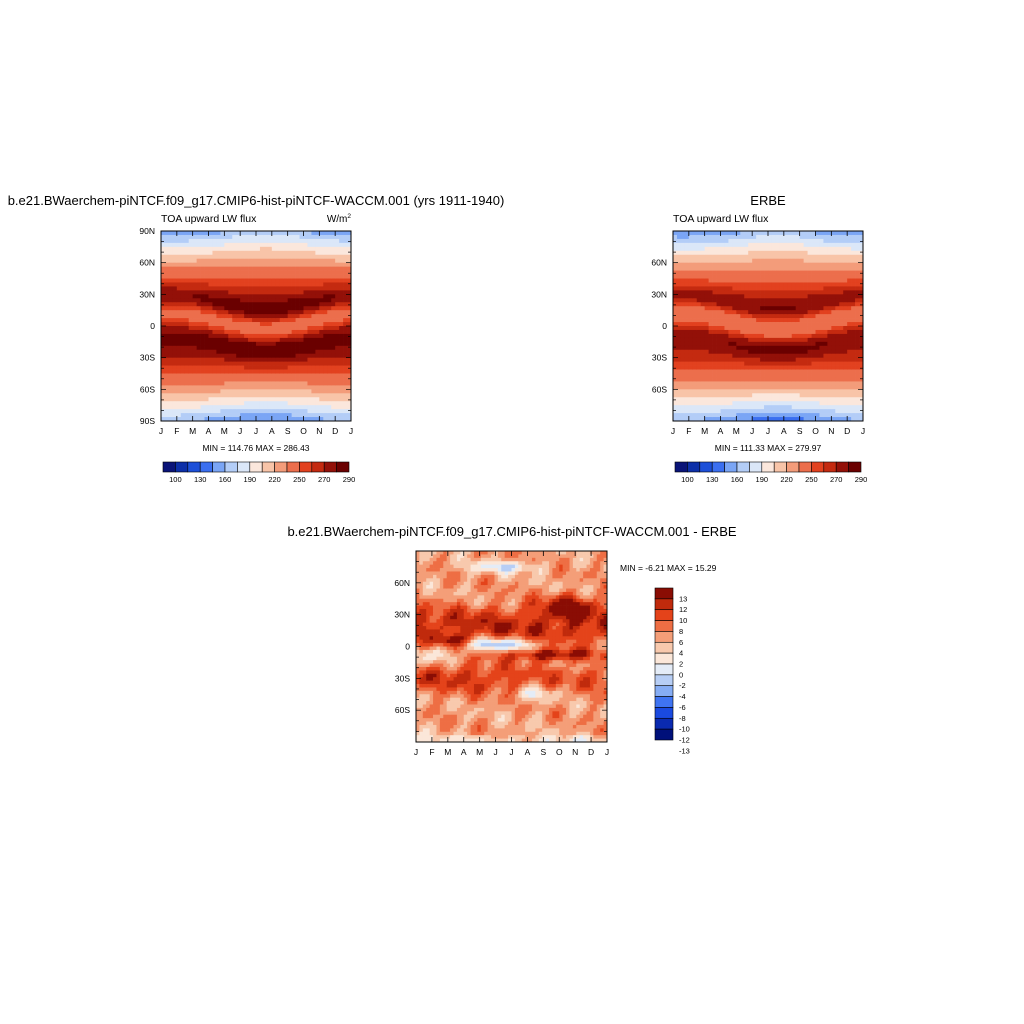 This screenshot has height=1024, width=1024. Describe the element at coordinates (161, 431) in the screenshot. I see `x-tick-label: J` at that location.